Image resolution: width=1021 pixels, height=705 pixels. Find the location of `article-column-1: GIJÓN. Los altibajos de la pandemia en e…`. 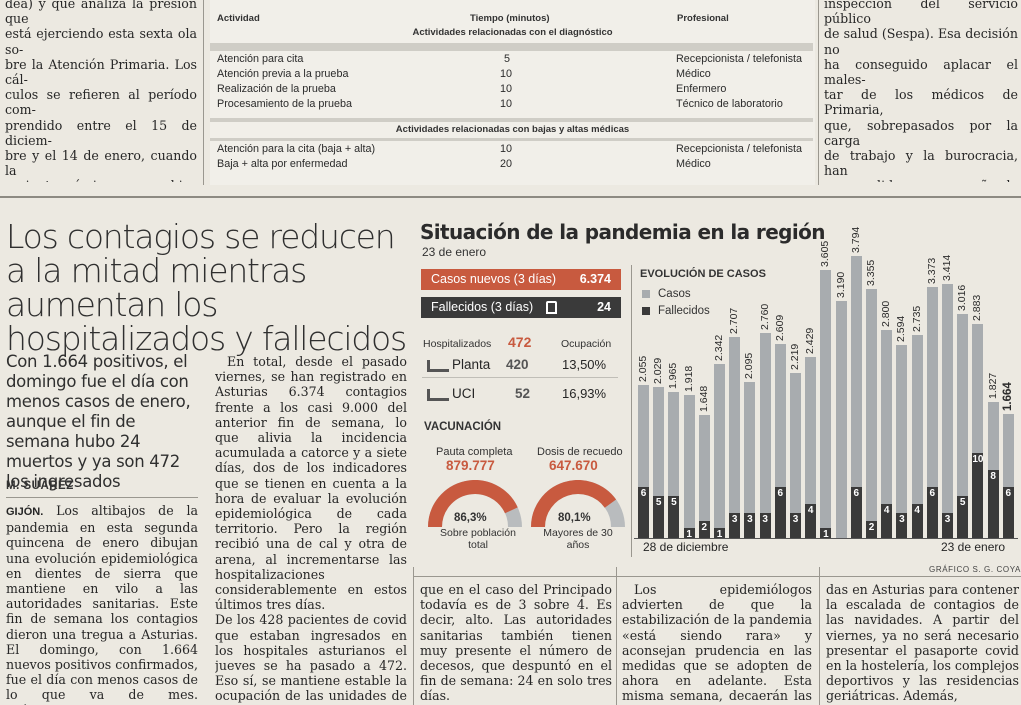

article-column-1: GIJÓN. Los altibajos de la pandemia en e… is located at coordinates (102, 604).